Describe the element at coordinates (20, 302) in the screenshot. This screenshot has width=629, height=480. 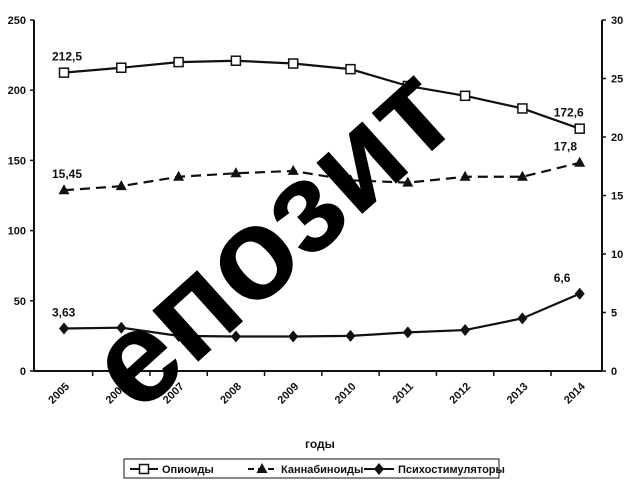
I see `y-left-tick-label: 50` at that location.